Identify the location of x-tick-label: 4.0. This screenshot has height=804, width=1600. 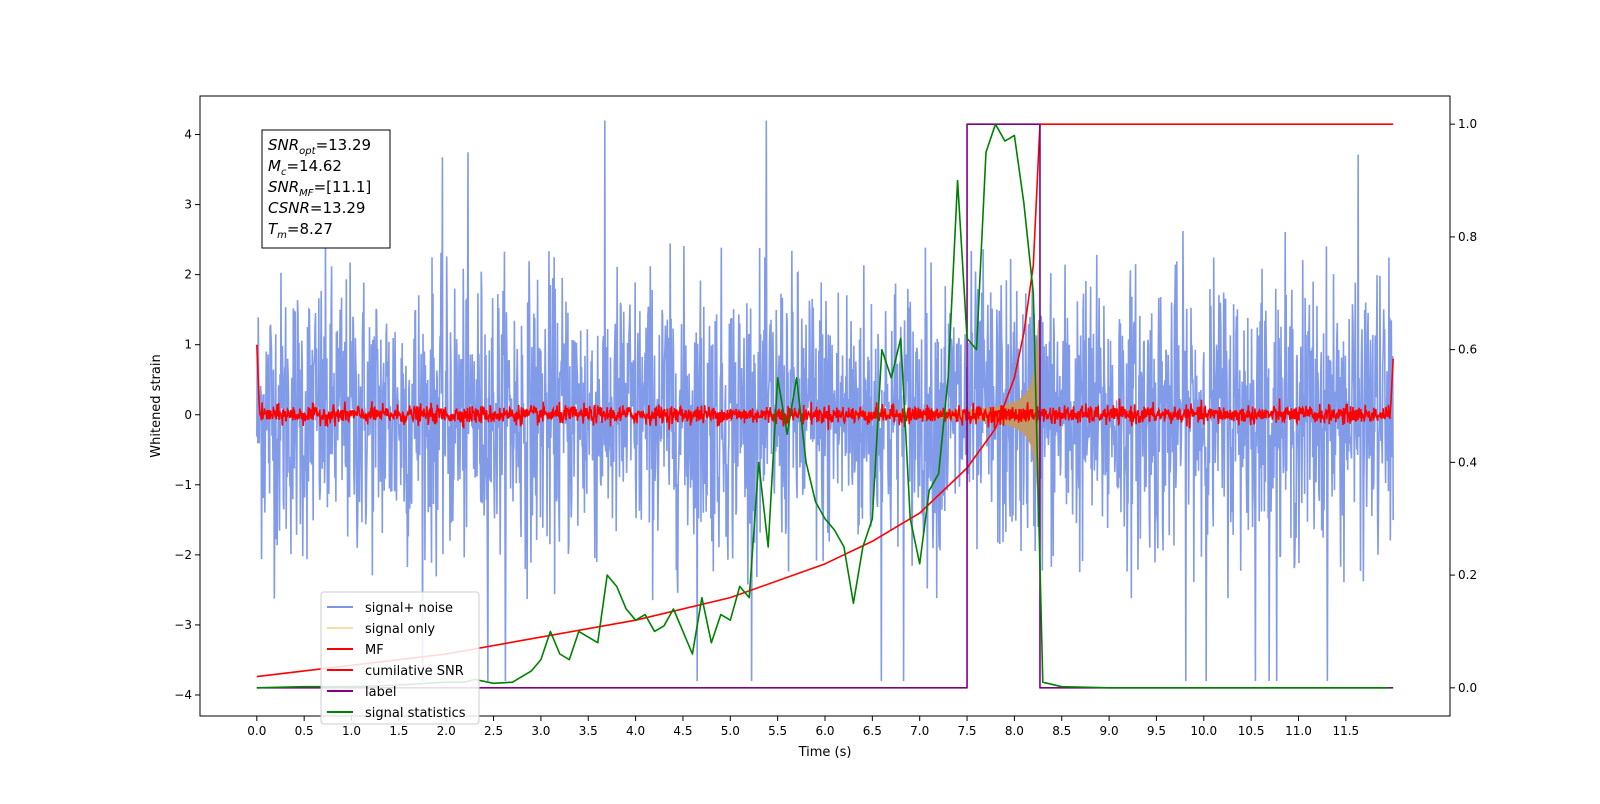
(635, 731).